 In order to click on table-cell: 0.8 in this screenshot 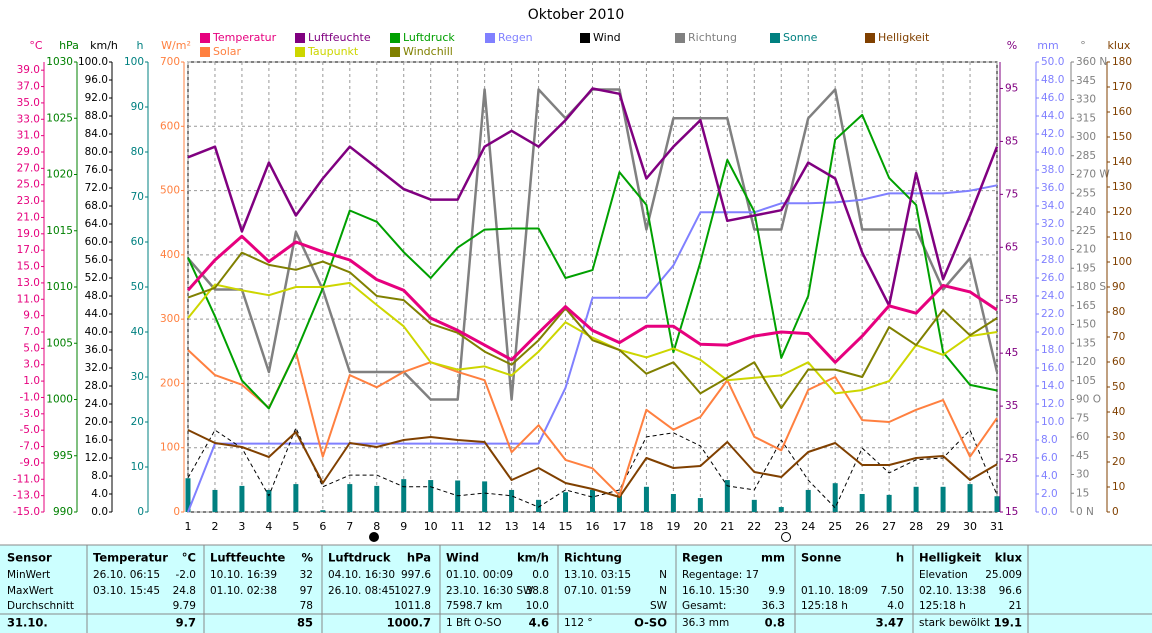, I will do `click(775, 623)`.